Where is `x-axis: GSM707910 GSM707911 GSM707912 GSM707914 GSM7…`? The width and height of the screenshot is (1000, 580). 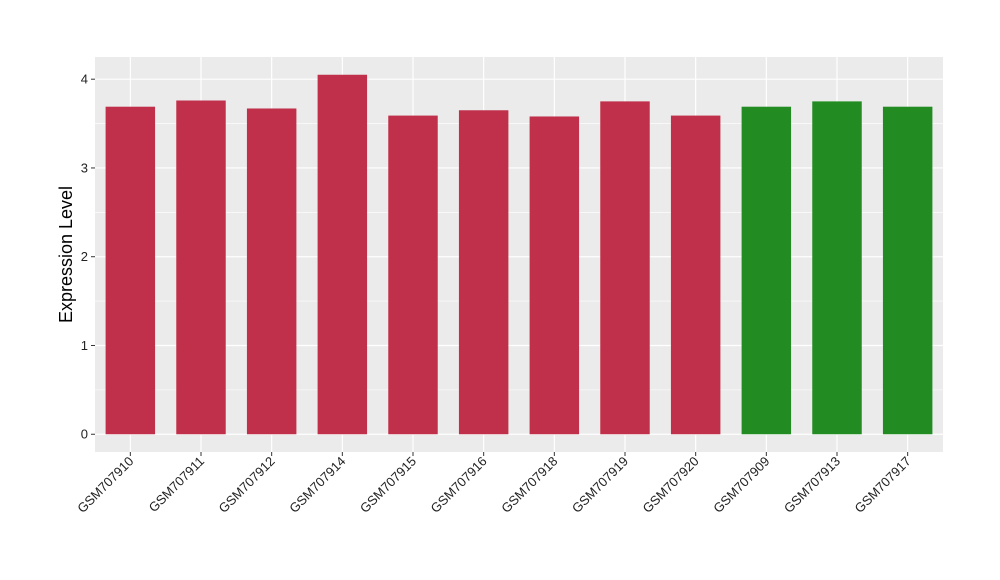 x-axis: GSM707910 GSM707911 GSM707912 GSM707914 GSM7… is located at coordinates (494, 484).